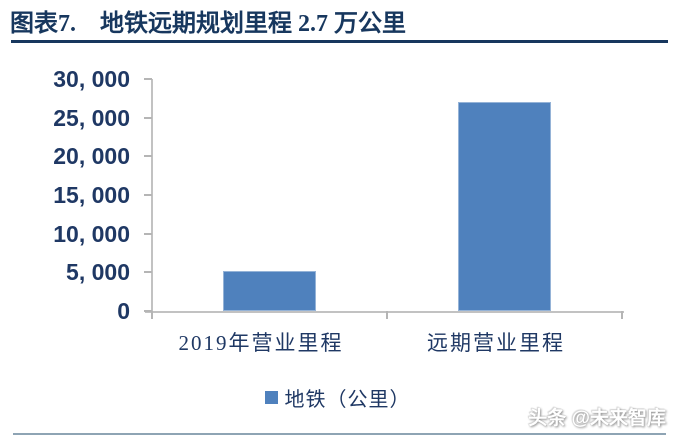 This screenshot has width=675, height=440. I want to click on x-category-label: 远期营业里程, so click(496, 343).